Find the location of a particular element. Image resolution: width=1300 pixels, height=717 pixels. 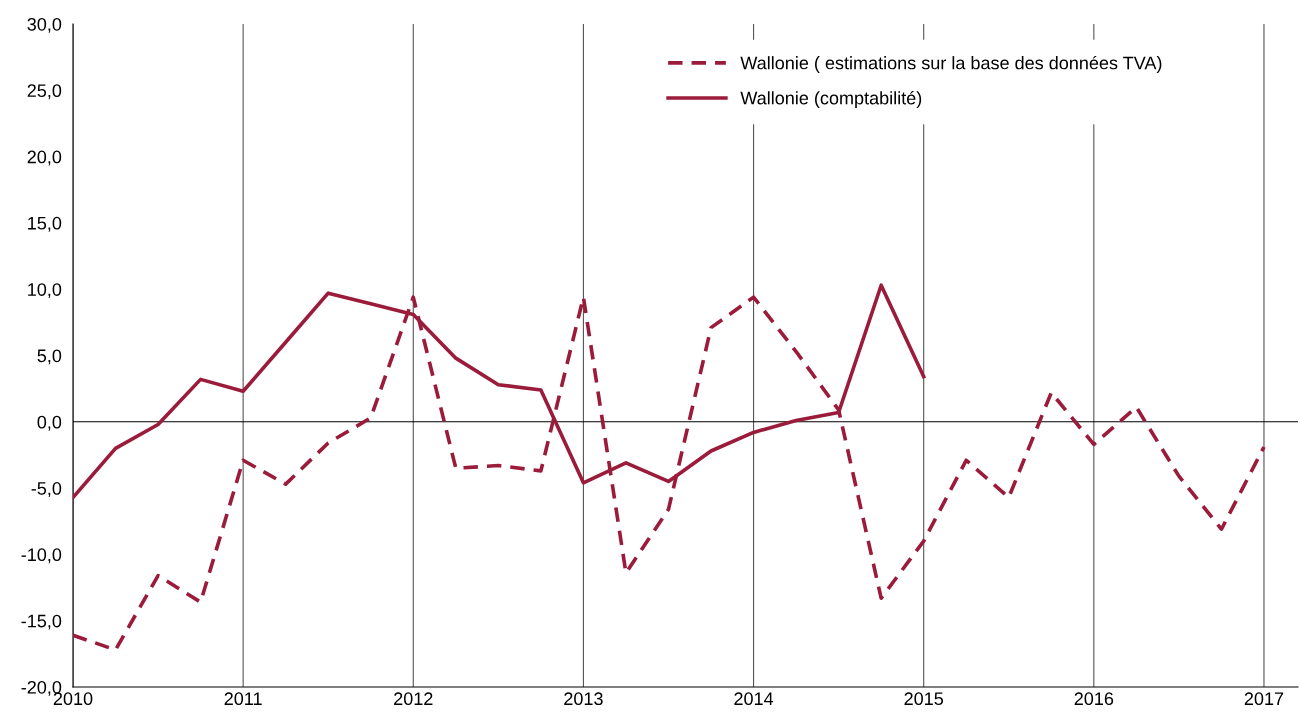

y-tick-label: 0,0 is located at coordinates (49, 423).